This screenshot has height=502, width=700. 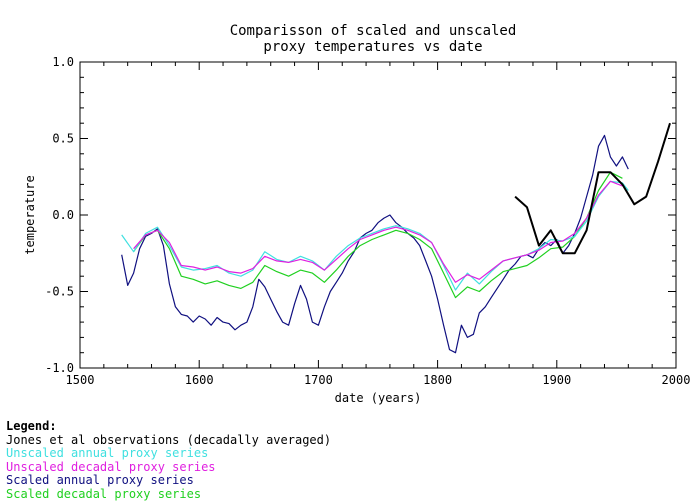 I want to click on legend-entry-scaled-decadal: Scaled decadal proxy series, so click(x=104, y=493).